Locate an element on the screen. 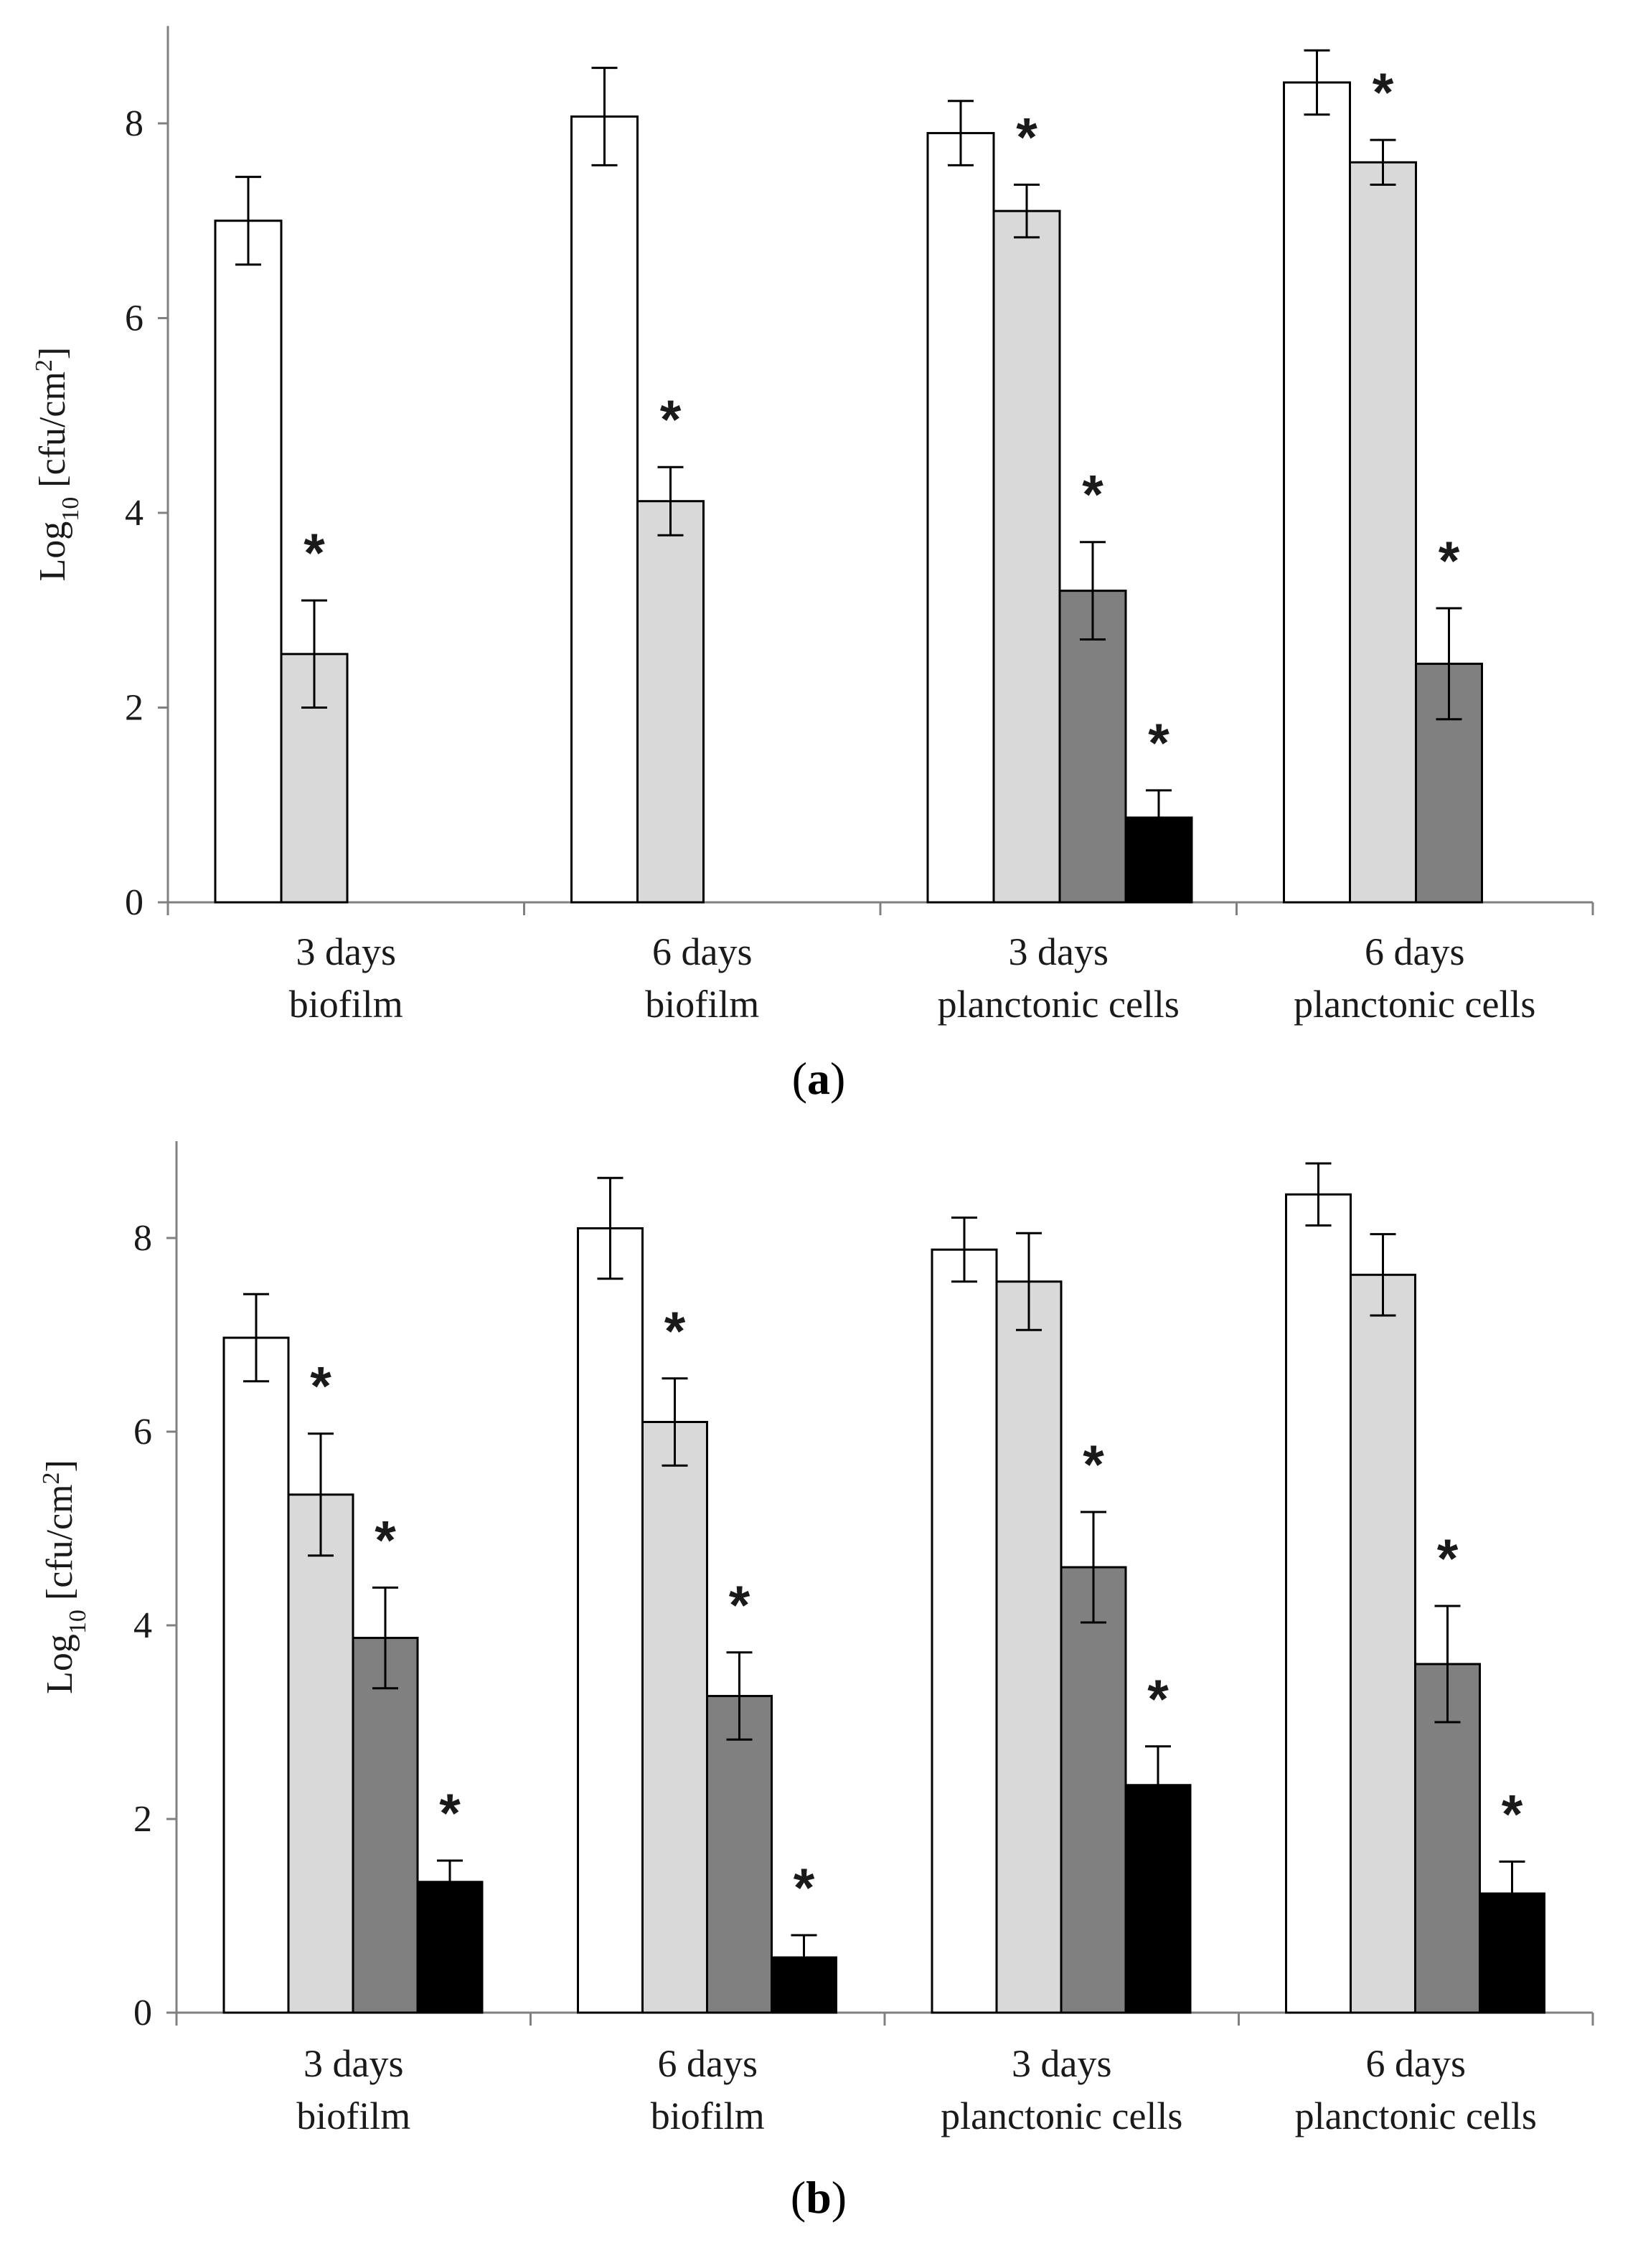  panel-b-bar-s3-c2 is located at coordinates (739, 1854).